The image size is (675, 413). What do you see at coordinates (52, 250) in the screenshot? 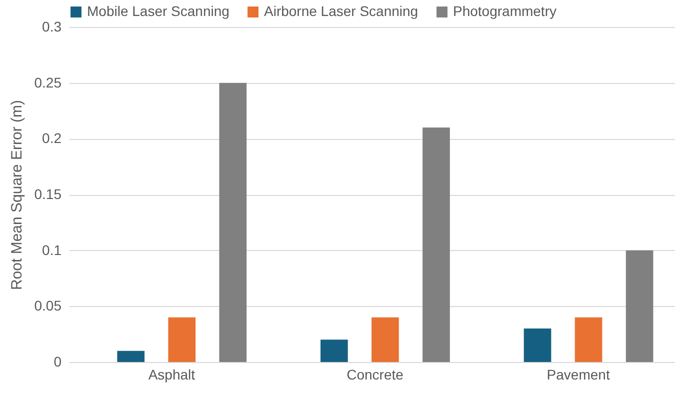
I see `y-tick-label: 0.1` at bounding box center [52, 250].